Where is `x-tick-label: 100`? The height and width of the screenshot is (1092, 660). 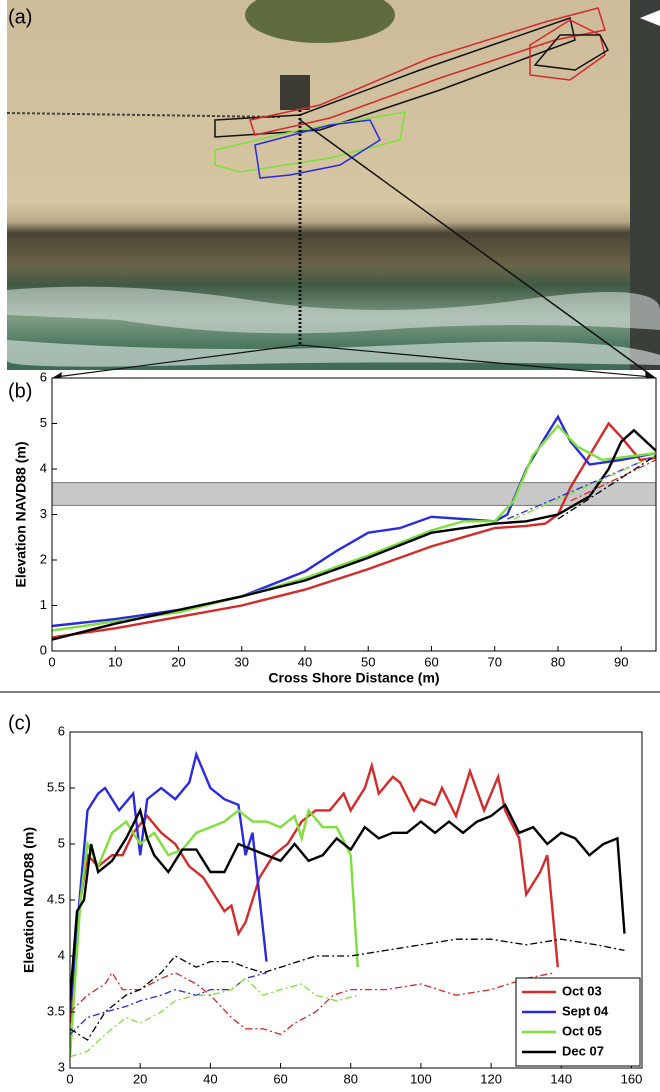
x-tick-label: 100 is located at coordinates (421, 1078).